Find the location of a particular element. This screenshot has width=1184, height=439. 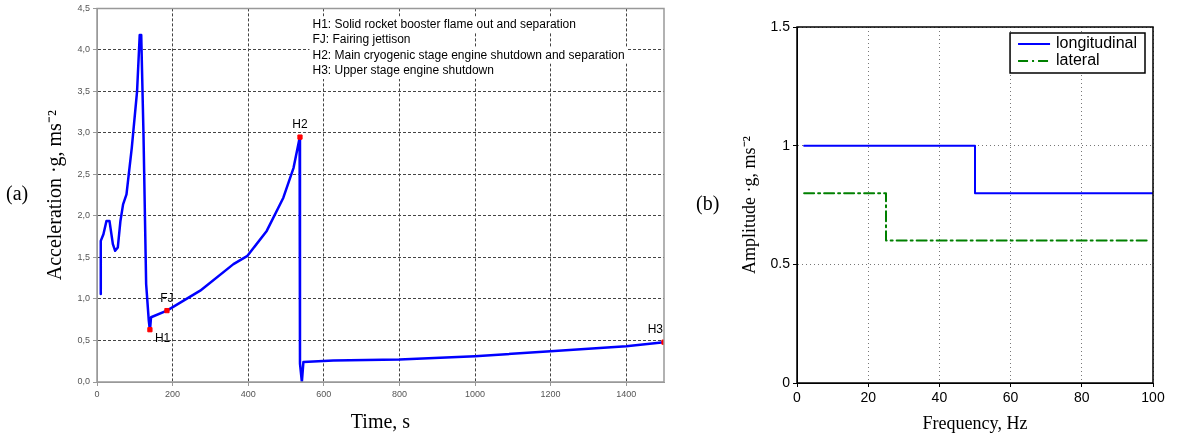

y-tick-label: 0.5 is located at coordinates (780, 263).